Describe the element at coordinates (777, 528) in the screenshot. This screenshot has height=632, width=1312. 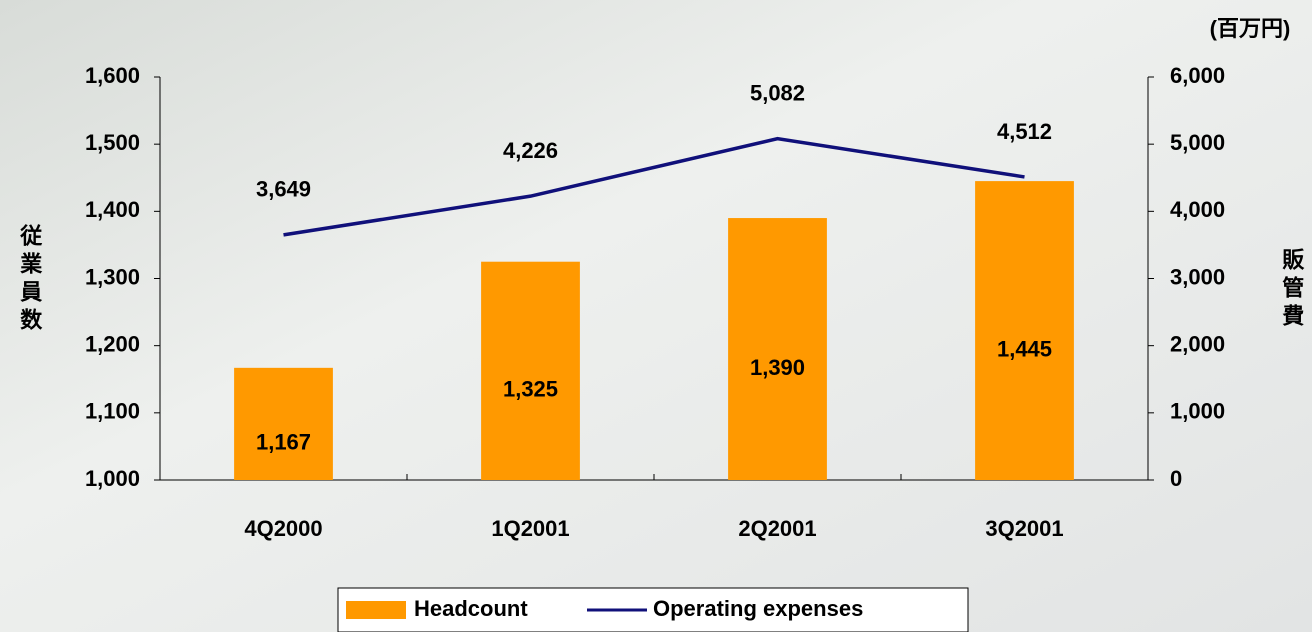
I see `x-tick-label: 2Q2001` at that location.